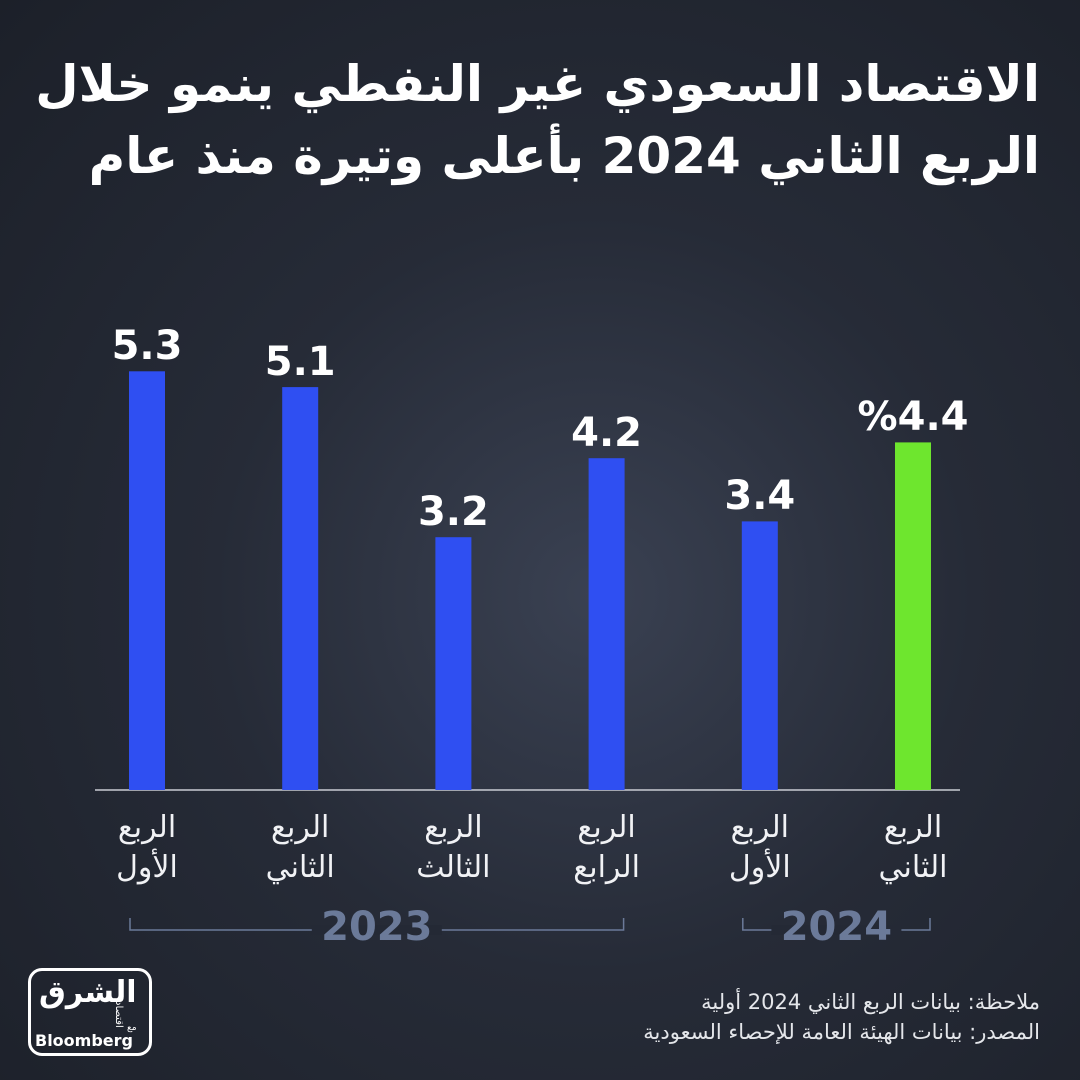  I want to click on group-label: 2023, so click(377, 927).